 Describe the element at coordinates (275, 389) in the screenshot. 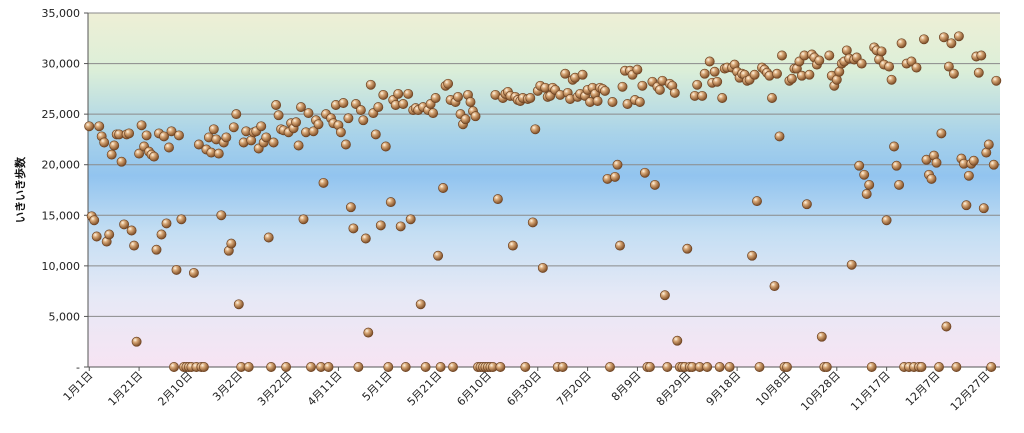

I see `x-tick-label: 3月22日` at that location.